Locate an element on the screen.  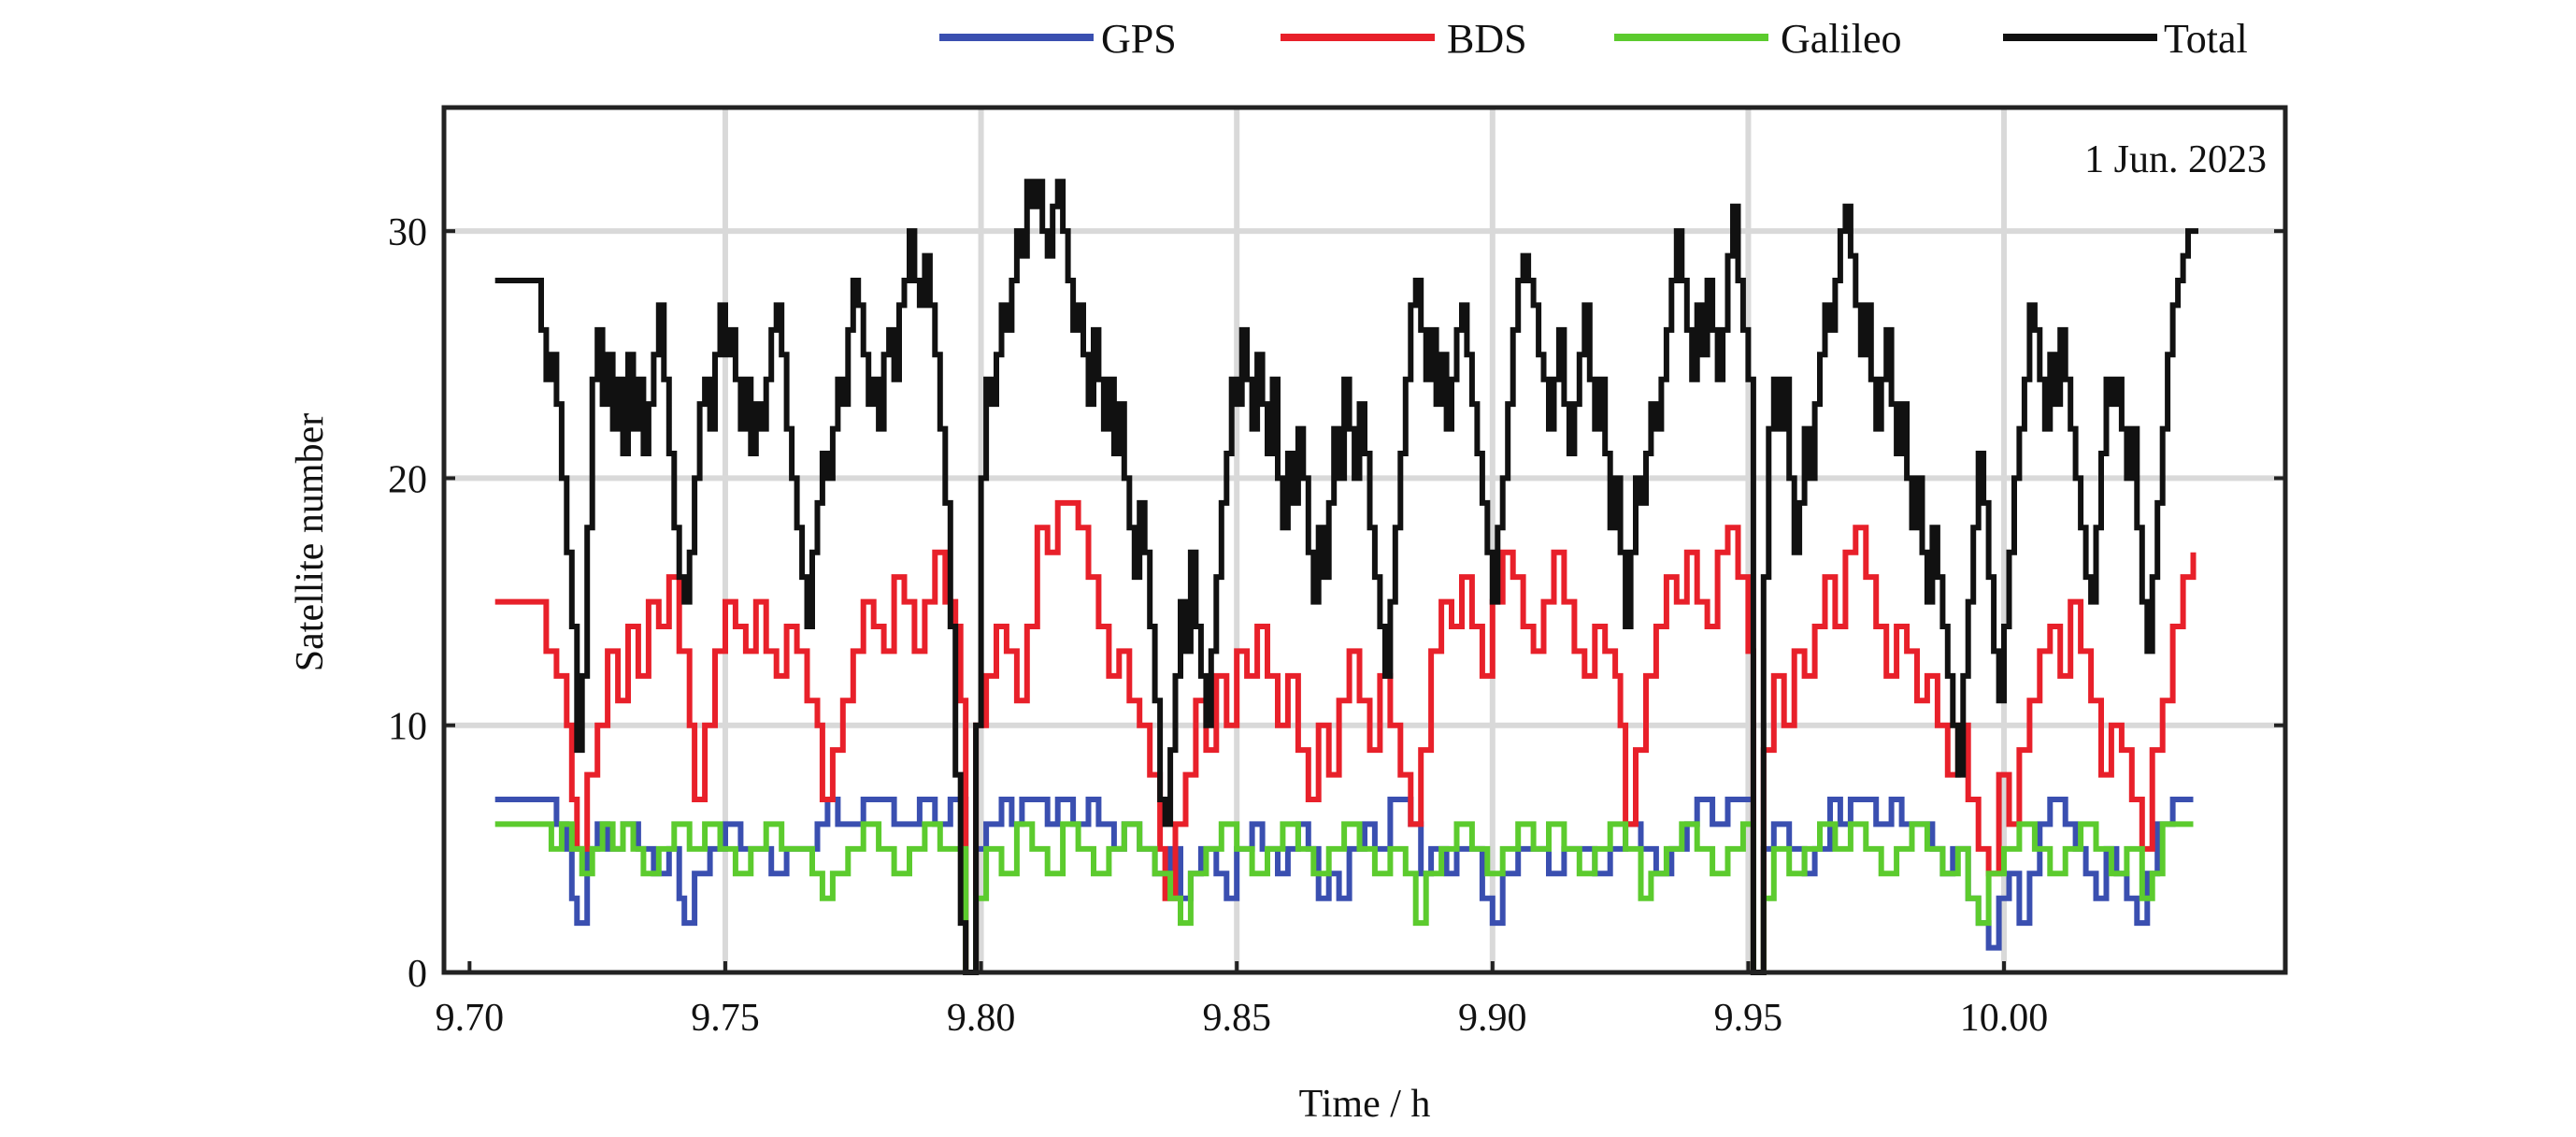
legend-label-total: Total is located at coordinates (2206, 39).